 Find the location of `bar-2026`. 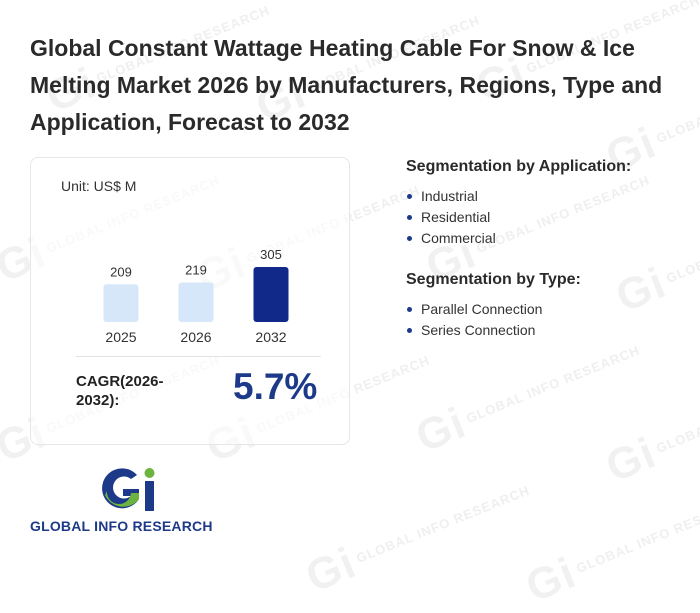

bar-2026 is located at coordinates (196, 302).